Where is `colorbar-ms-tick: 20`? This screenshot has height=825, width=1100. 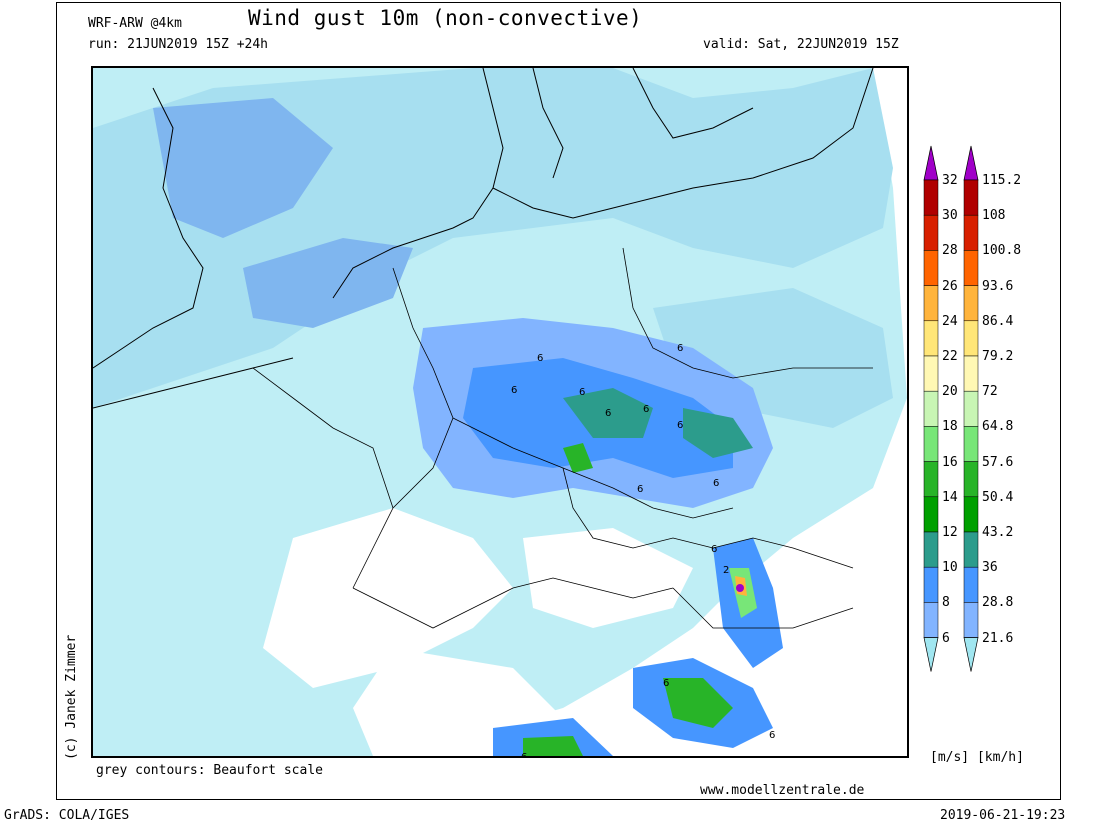 colorbar-ms-tick: 20 is located at coordinates (950, 392).